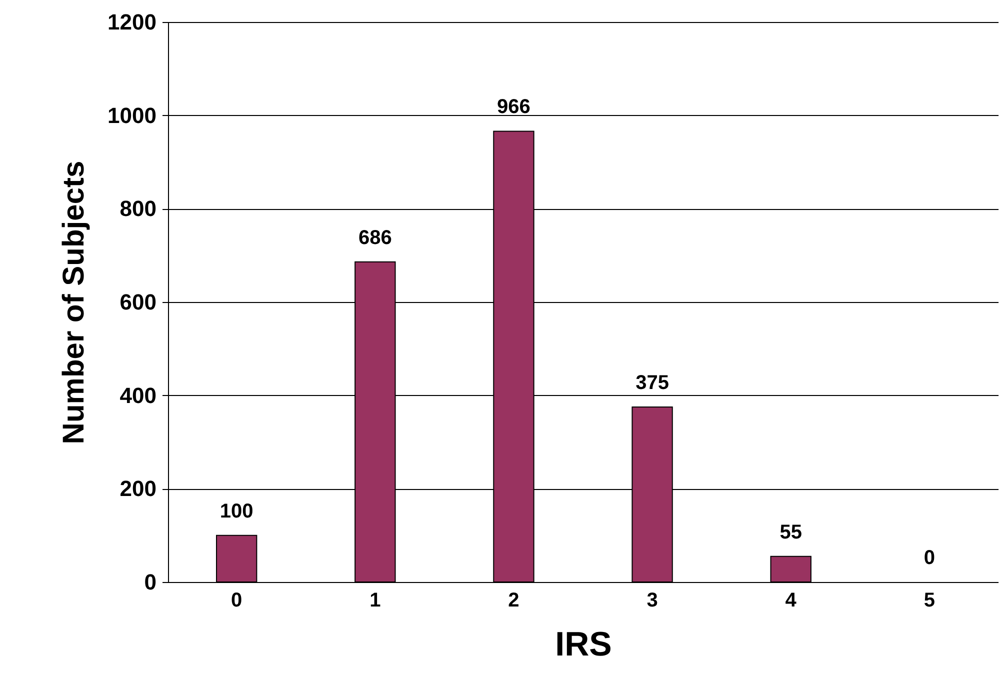 This screenshot has height=679, width=999. Describe the element at coordinates (513, 107) in the screenshot. I see `data-label: 966` at that location.